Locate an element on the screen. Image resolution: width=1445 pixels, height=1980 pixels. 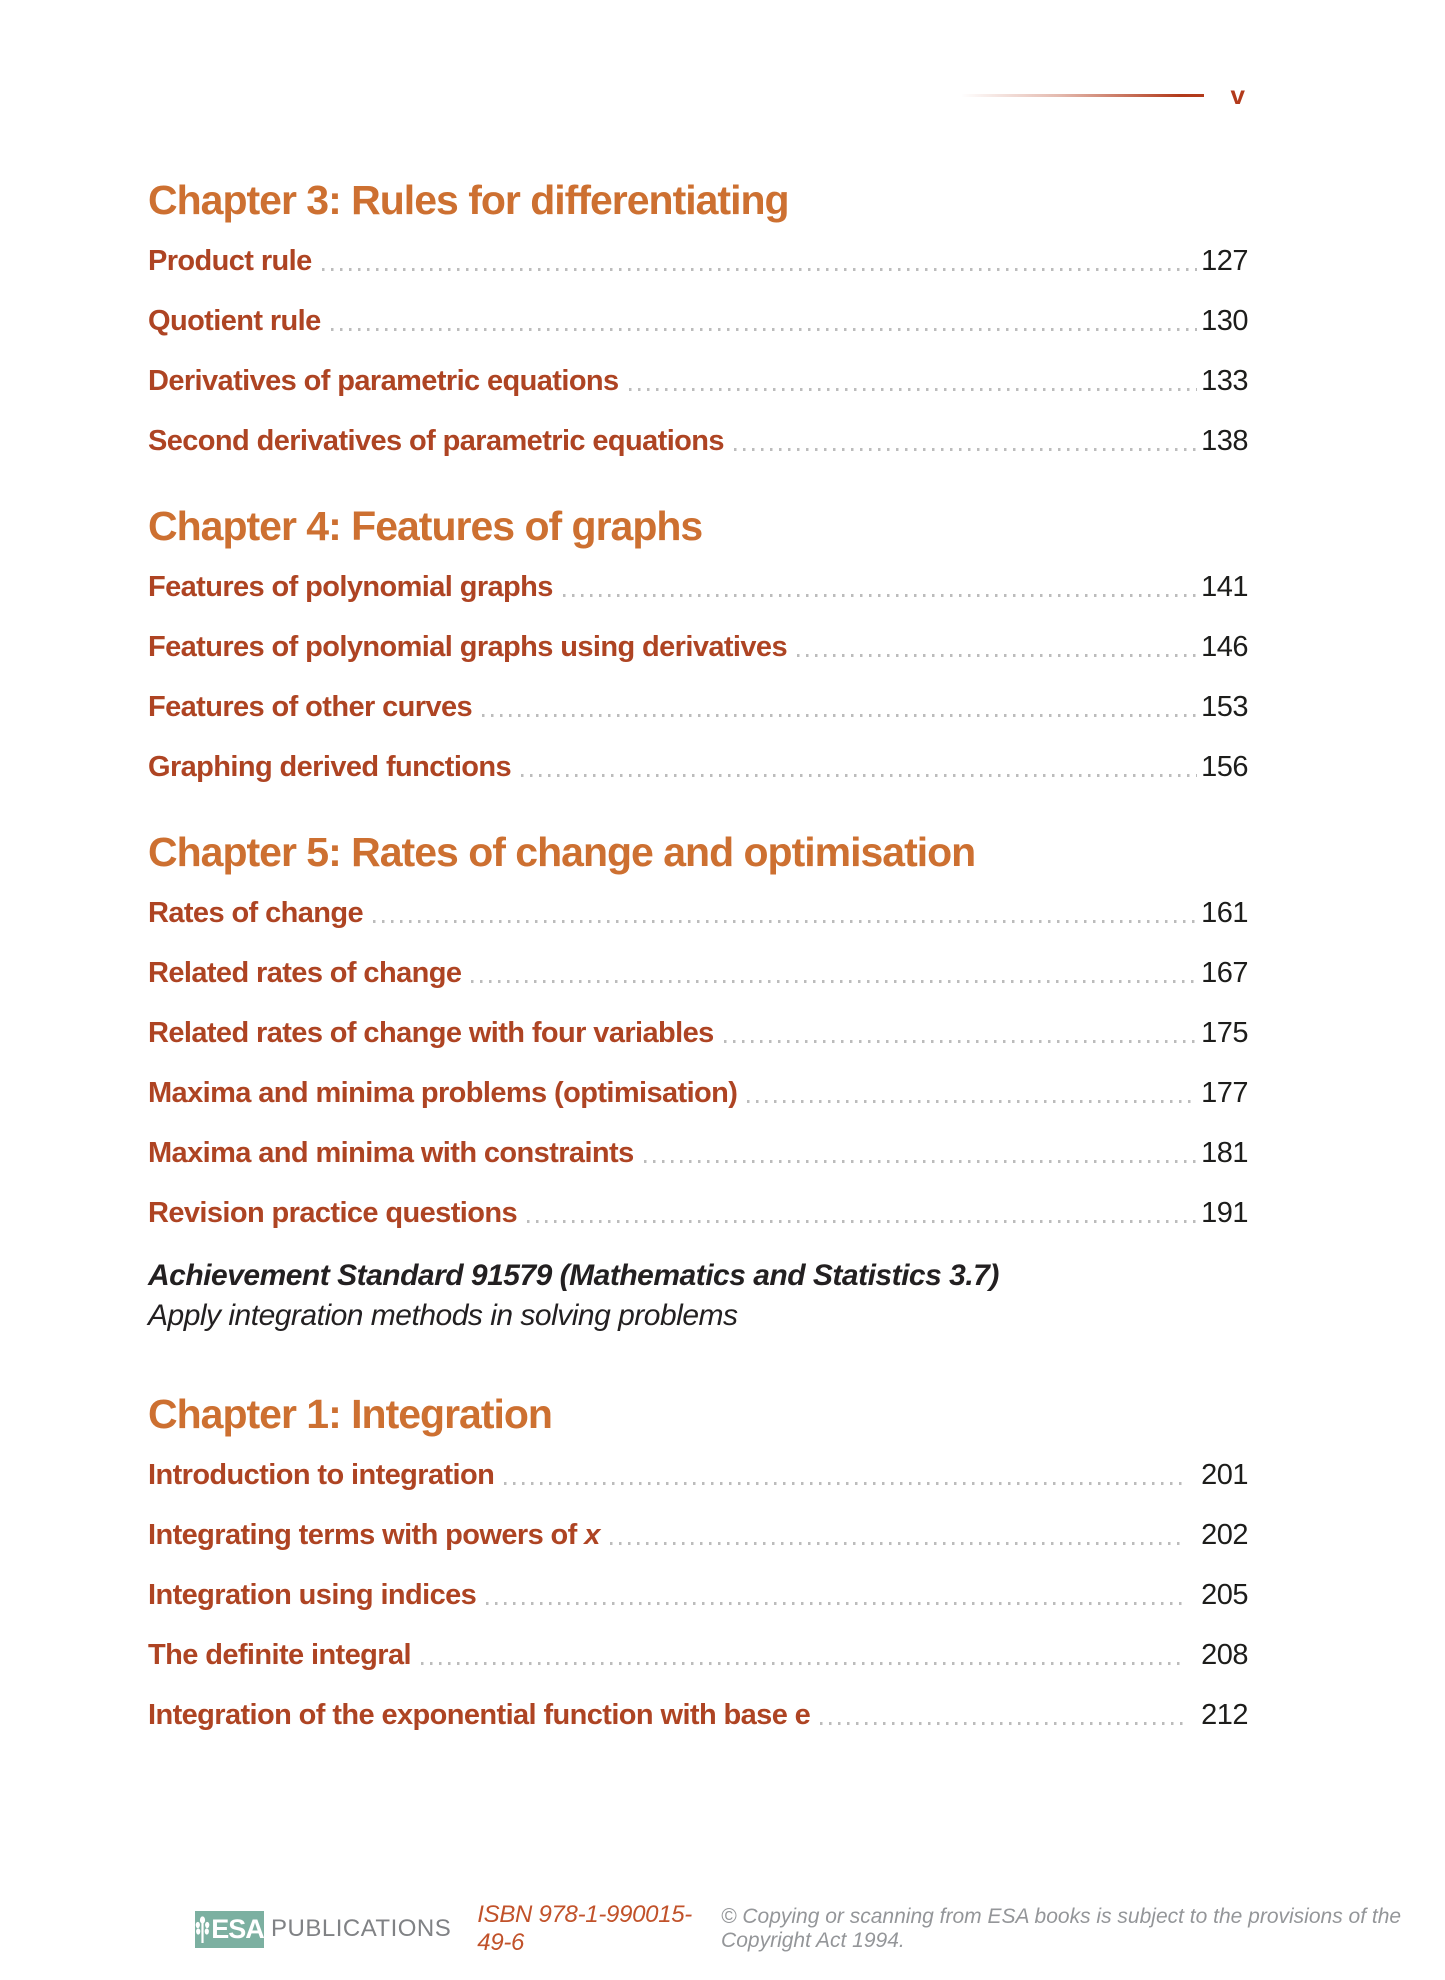
entry-title: Quotient rule is located at coordinates (234, 321).